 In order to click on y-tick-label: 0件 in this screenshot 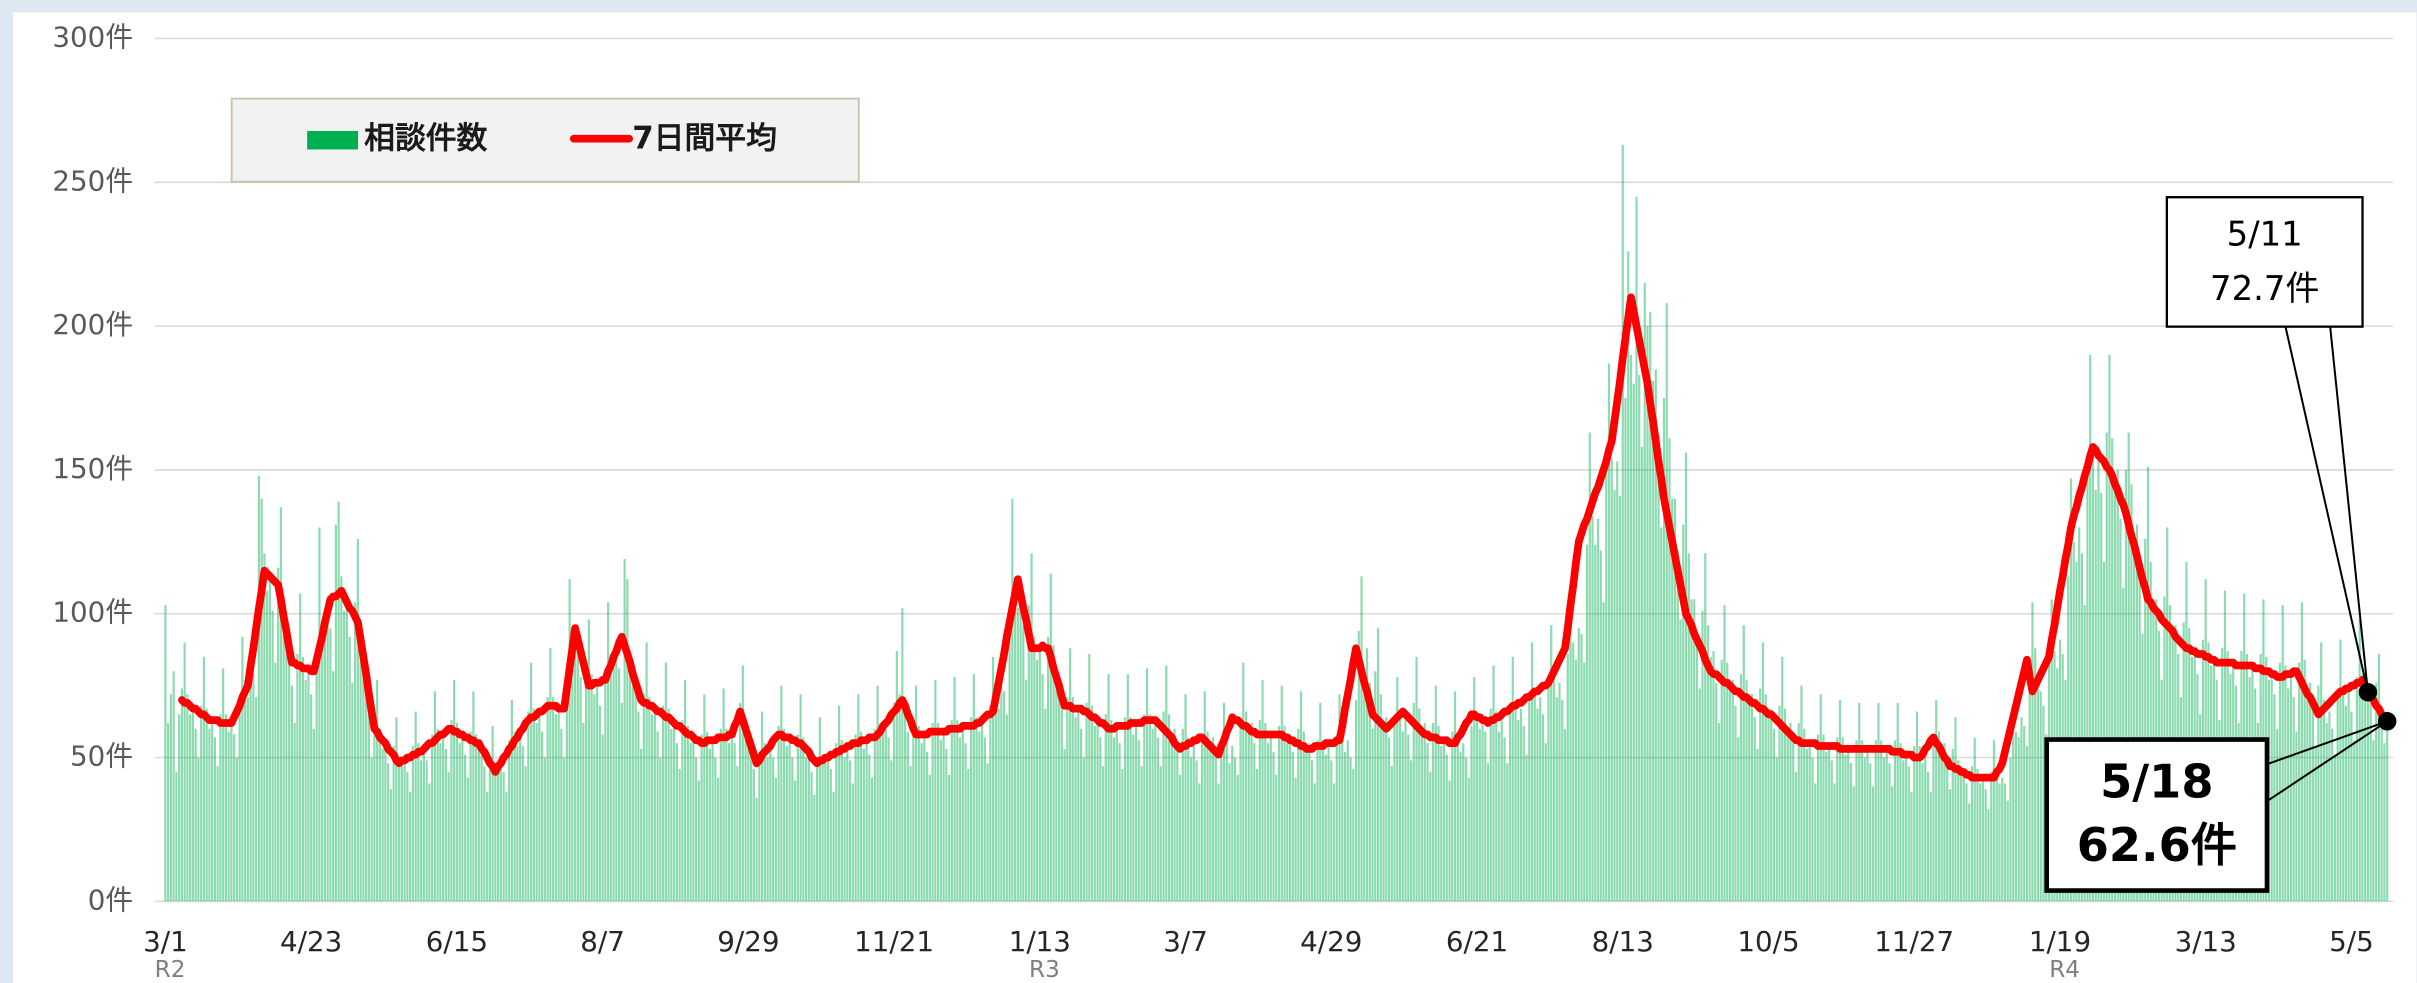, I will do `click(110, 899)`.